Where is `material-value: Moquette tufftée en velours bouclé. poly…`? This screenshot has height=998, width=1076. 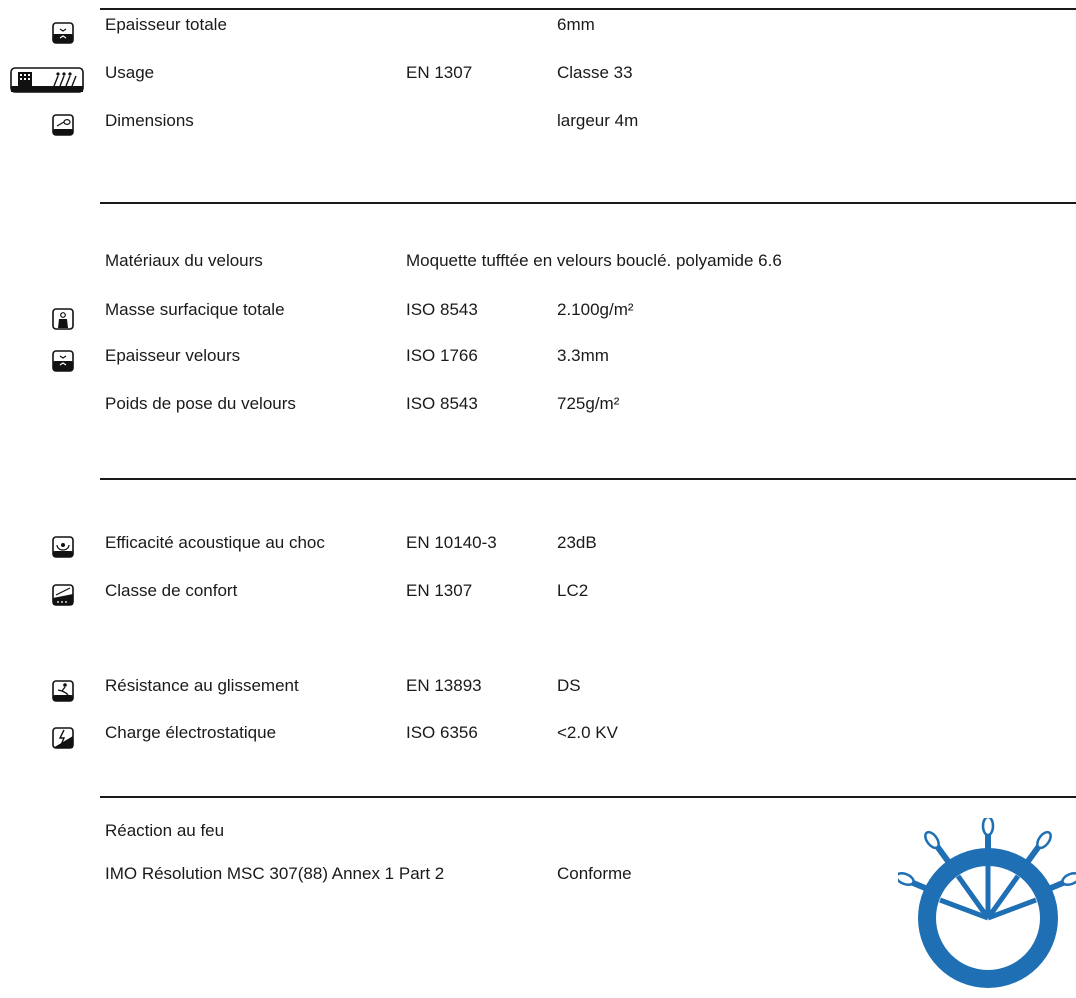 material-value: Moquette tufftée en velours bouclé. poly… is located at coordinates (594, 260).